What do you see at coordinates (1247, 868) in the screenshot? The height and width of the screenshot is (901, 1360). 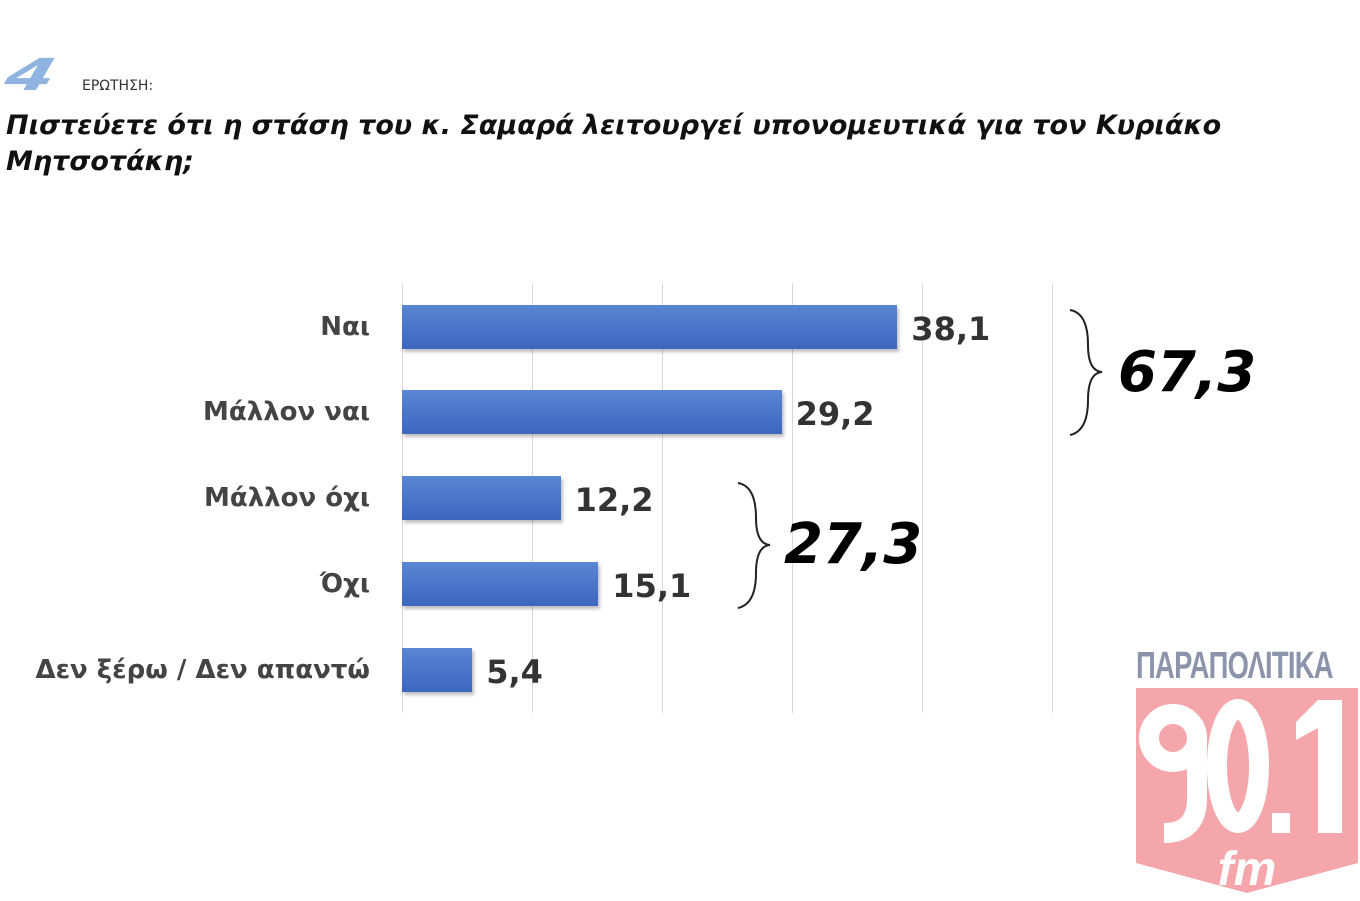 I see `logo-suffix: fm` at bounding box center [1247, 868].